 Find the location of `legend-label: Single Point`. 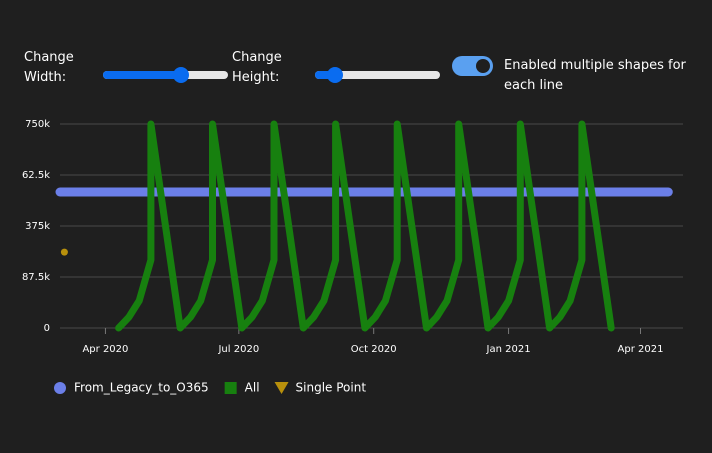

legend-label: Single Point is located at coordinates (331, 388).